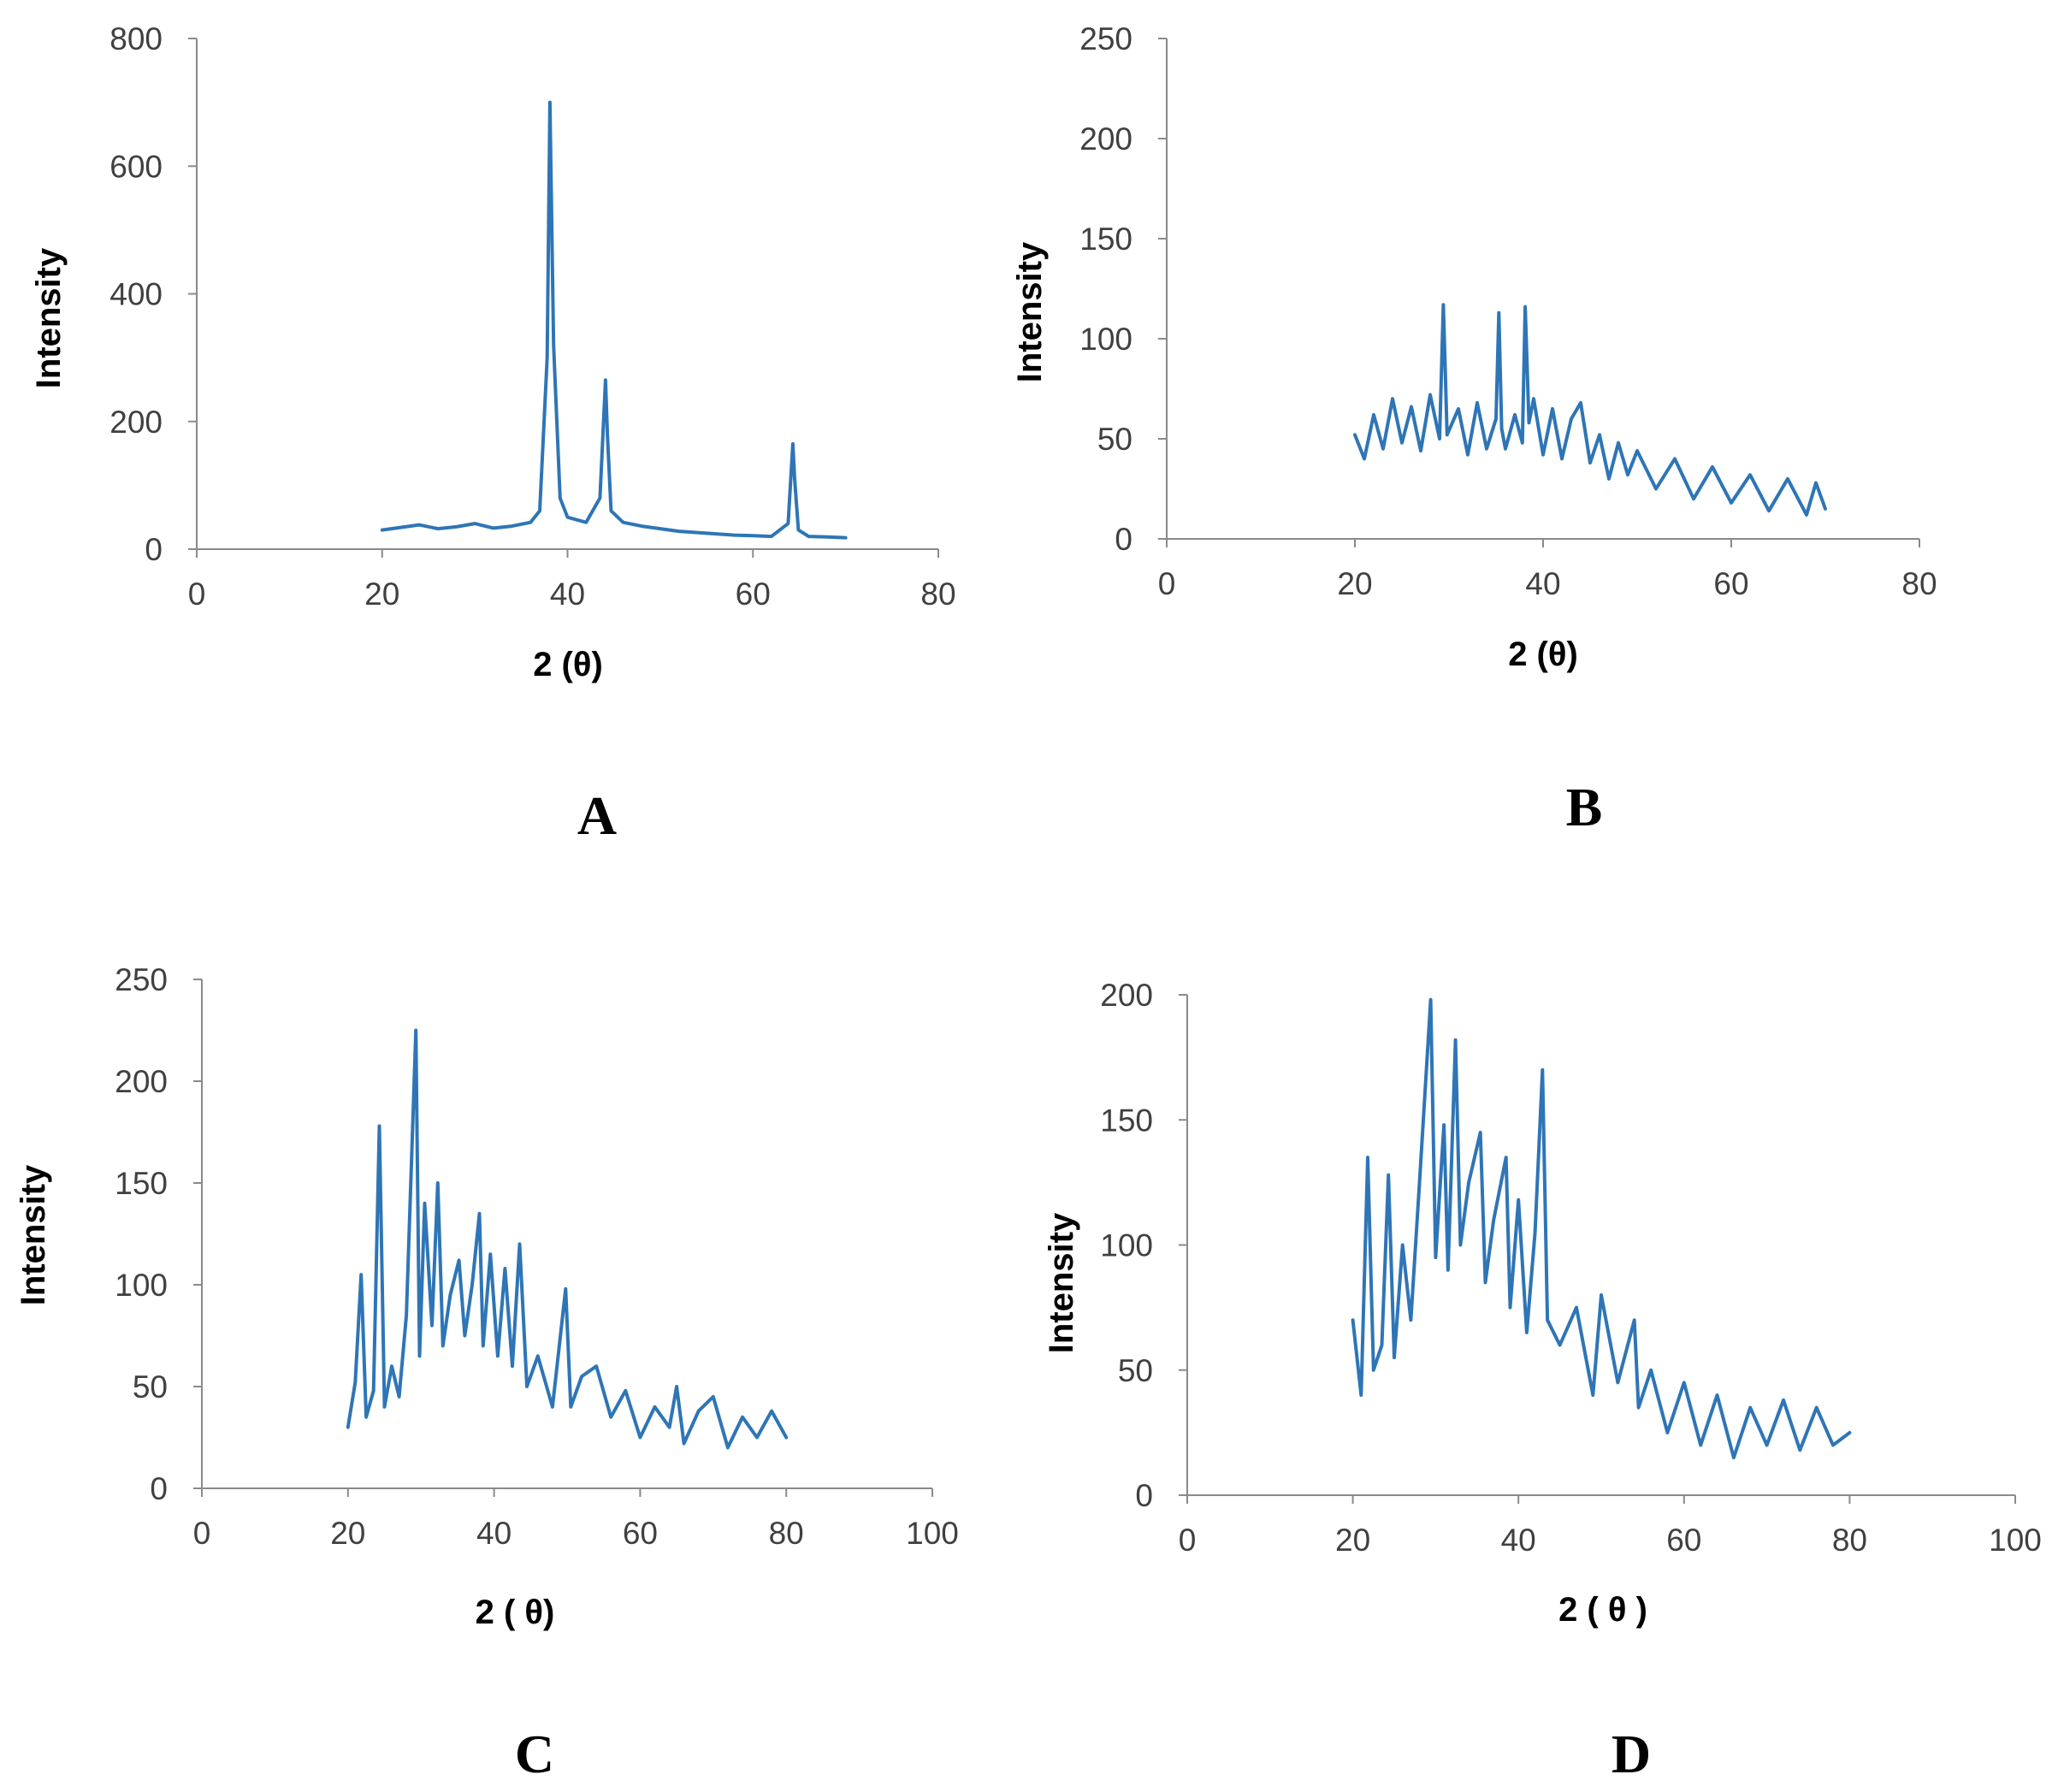 The height and width of the screenshot is (1792, 2058). Describe the element at coordinates (136, 294) in the screenshot. I see `y-tick-label: 400` at that location.